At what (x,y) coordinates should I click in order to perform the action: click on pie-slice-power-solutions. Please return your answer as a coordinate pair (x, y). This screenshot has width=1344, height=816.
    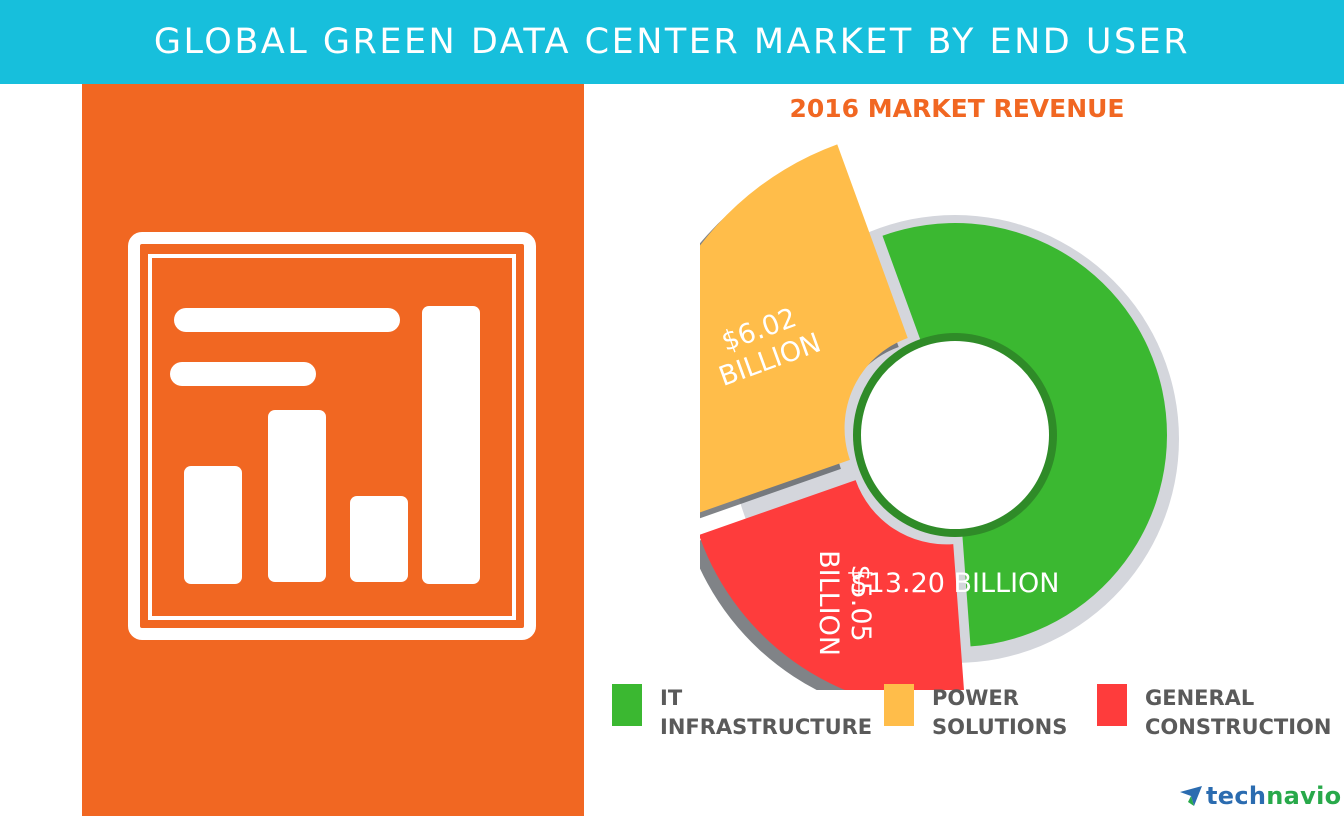
    Looking at the image, I should click on (804, 328).